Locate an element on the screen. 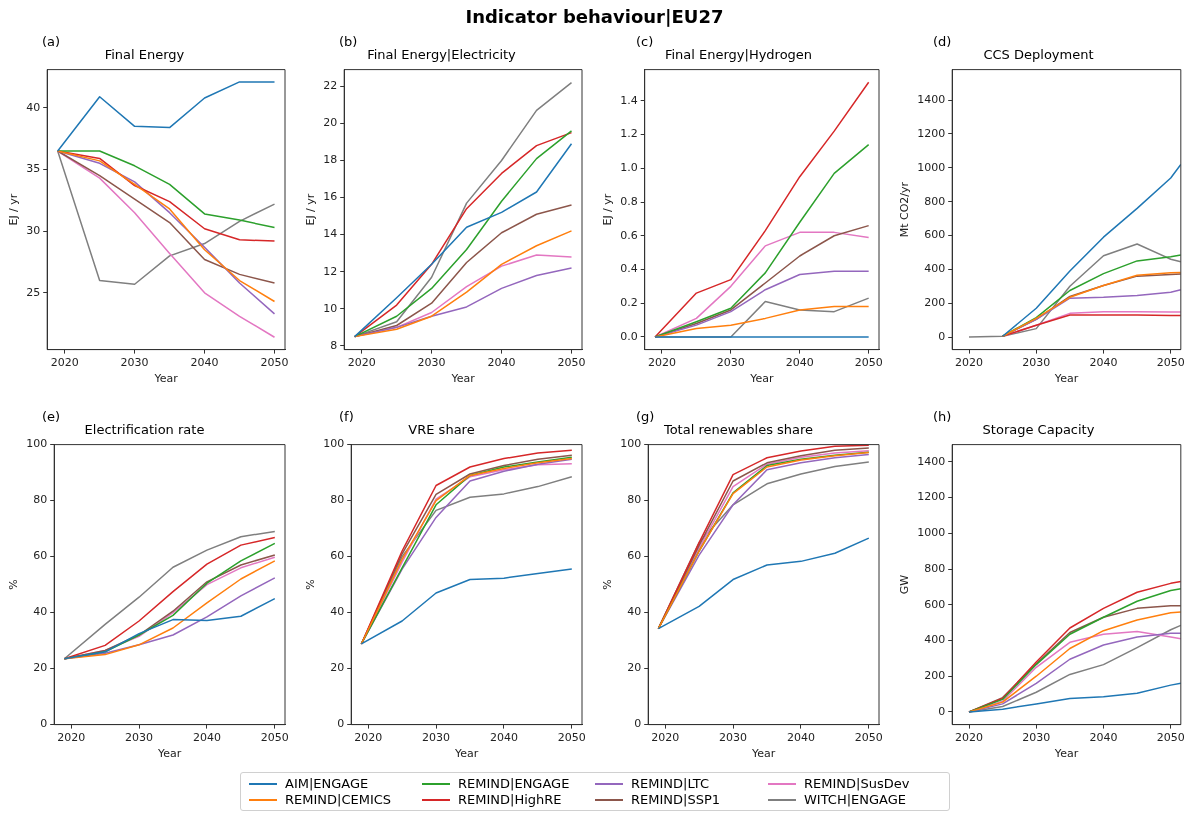 Image resolution: width=1189 pixels, height=821 pixels. chart-title: Final Energy|Hydrogen is located at coordinates (738, 55).